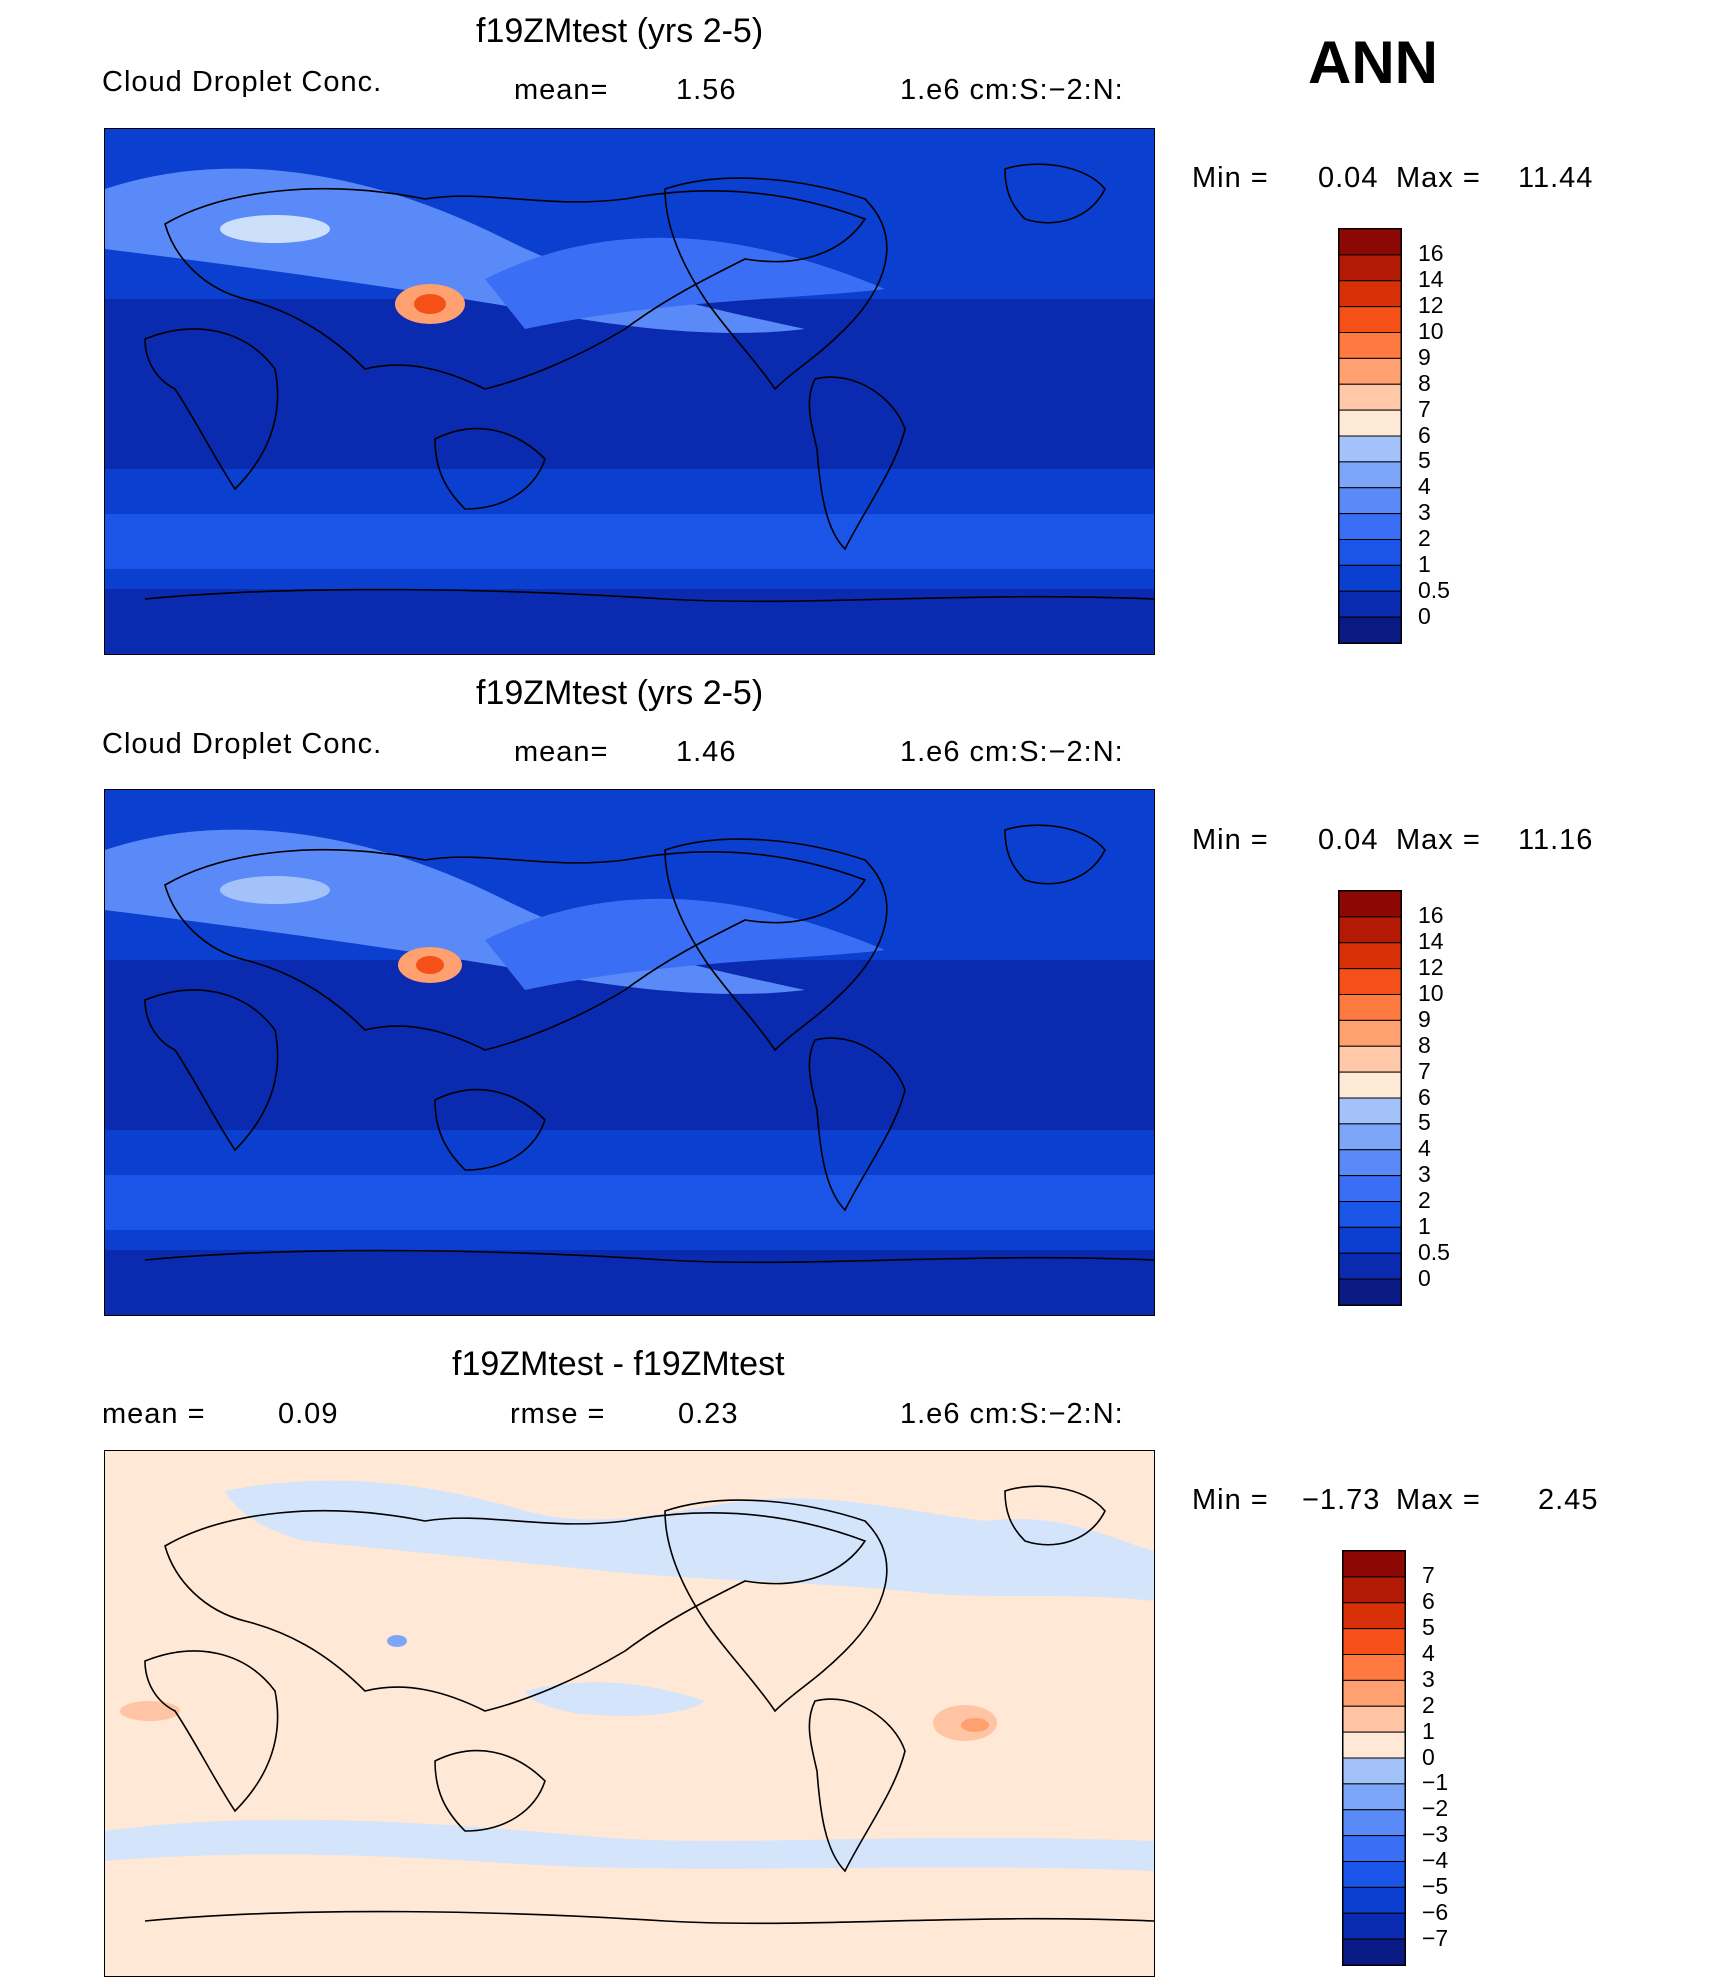 The width and height of the screenshot is (1710, 1977). I want to click on map1-tropics, so click(629, 384).